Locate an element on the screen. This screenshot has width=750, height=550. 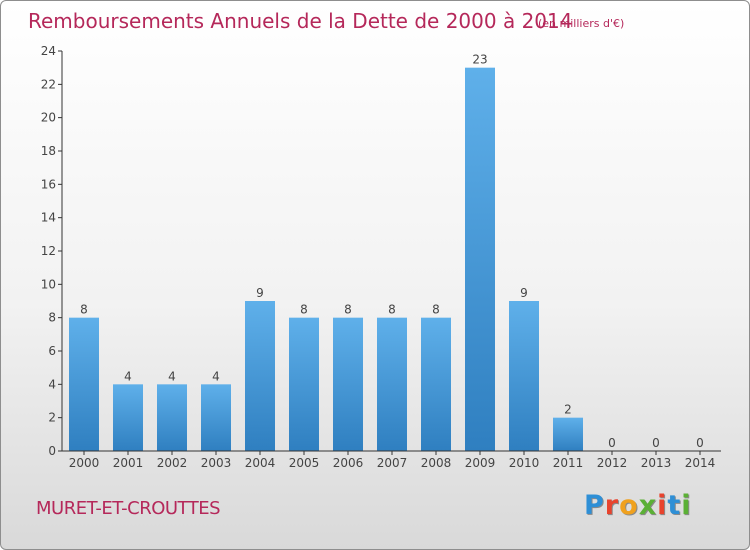
y-tick-label: 20 is located at coordinates (48, 118).